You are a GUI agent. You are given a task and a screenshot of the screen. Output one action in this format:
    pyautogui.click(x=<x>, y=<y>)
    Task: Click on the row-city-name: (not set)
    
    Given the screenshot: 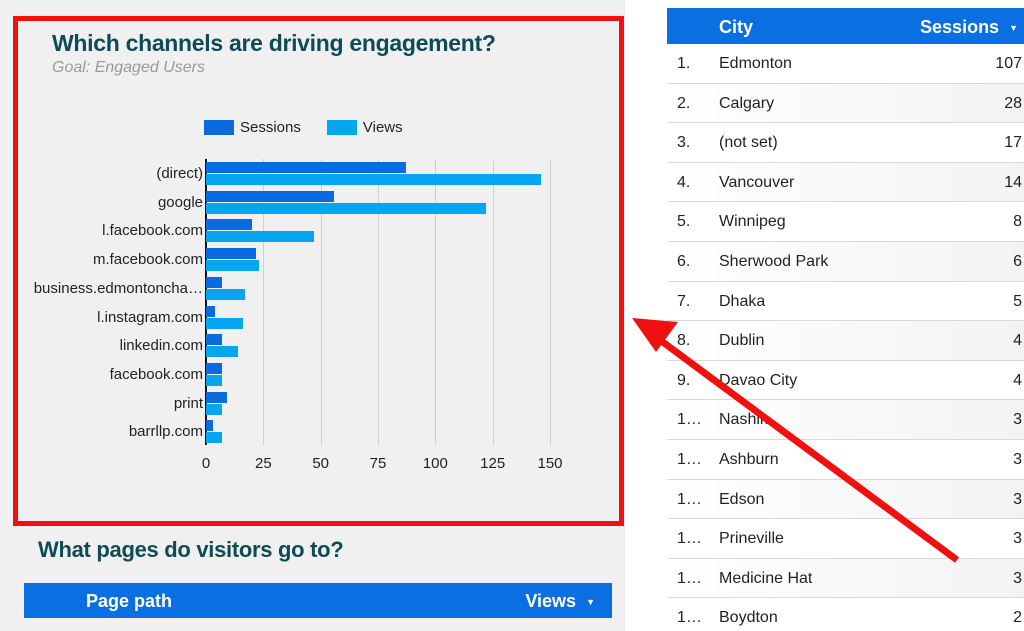 What is the action you would take?
    pyautogui.click(x=748, y=143)
    